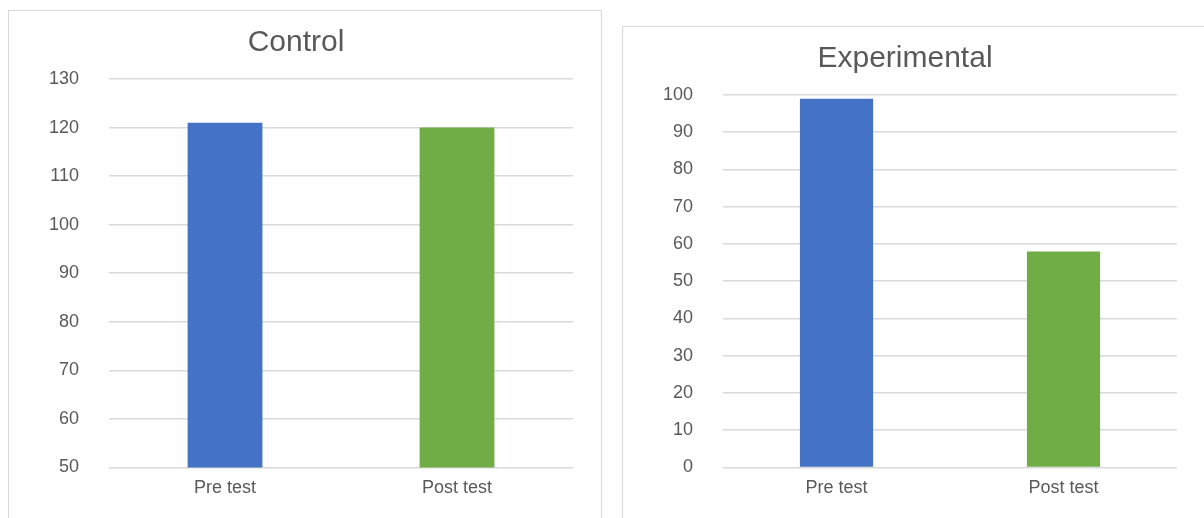 The image size is (1204, 518). What do you see at coordinates (683, 354) in the screenshot?
I see `y-tick-label: 30` at bounding box center [683, 354].